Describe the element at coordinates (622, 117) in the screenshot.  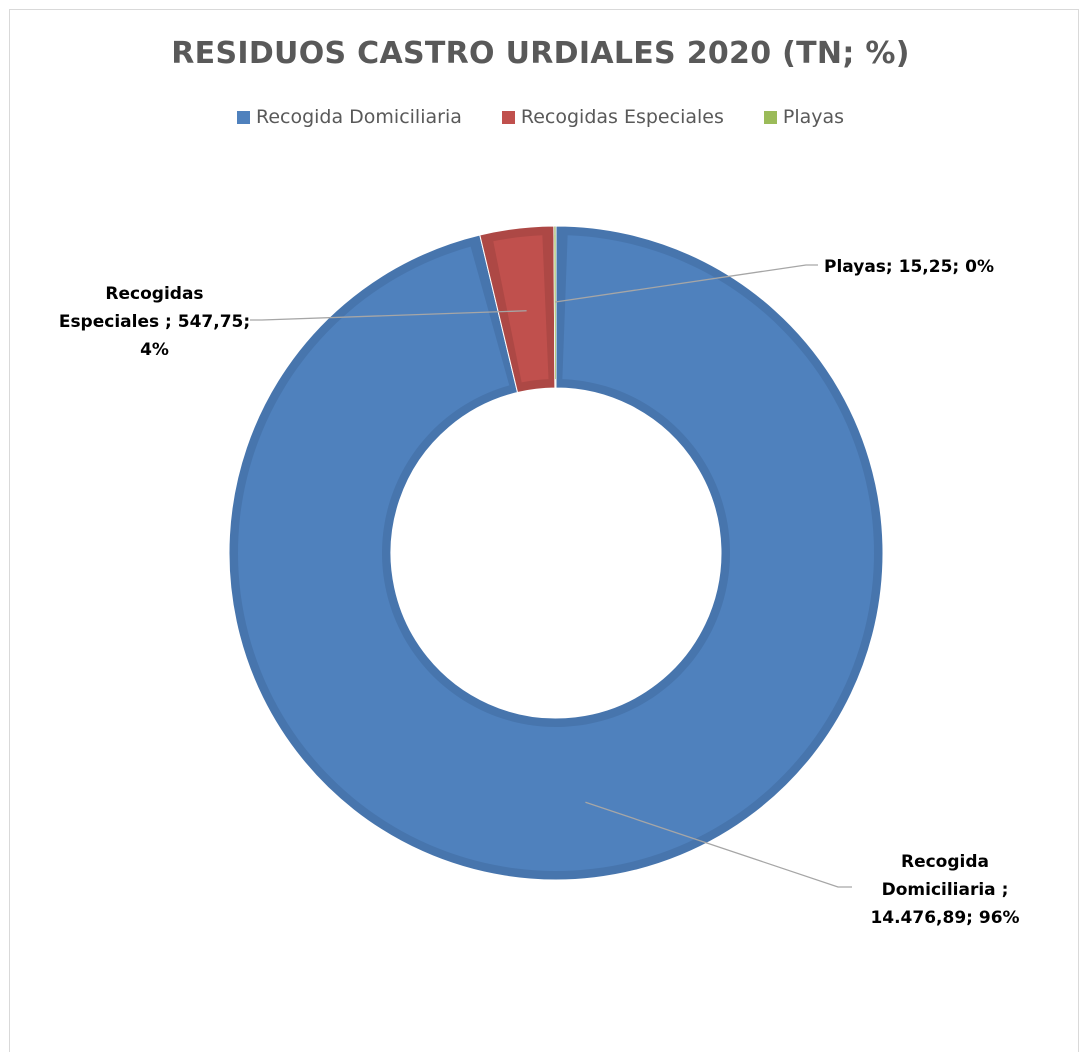
I see `legend-label: Recogidas Especiales` at that location.